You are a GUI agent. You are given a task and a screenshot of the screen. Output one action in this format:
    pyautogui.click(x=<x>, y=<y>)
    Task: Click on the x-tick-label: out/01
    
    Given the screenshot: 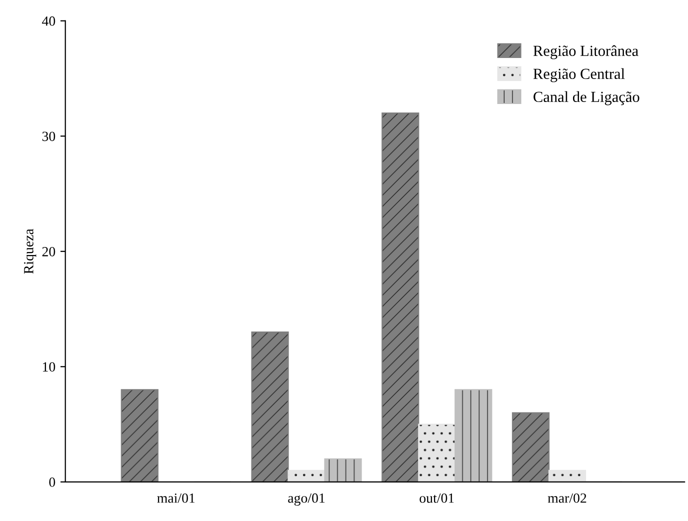 What is the action you would take?
    pyautogui.click(x=437, y=498)
    